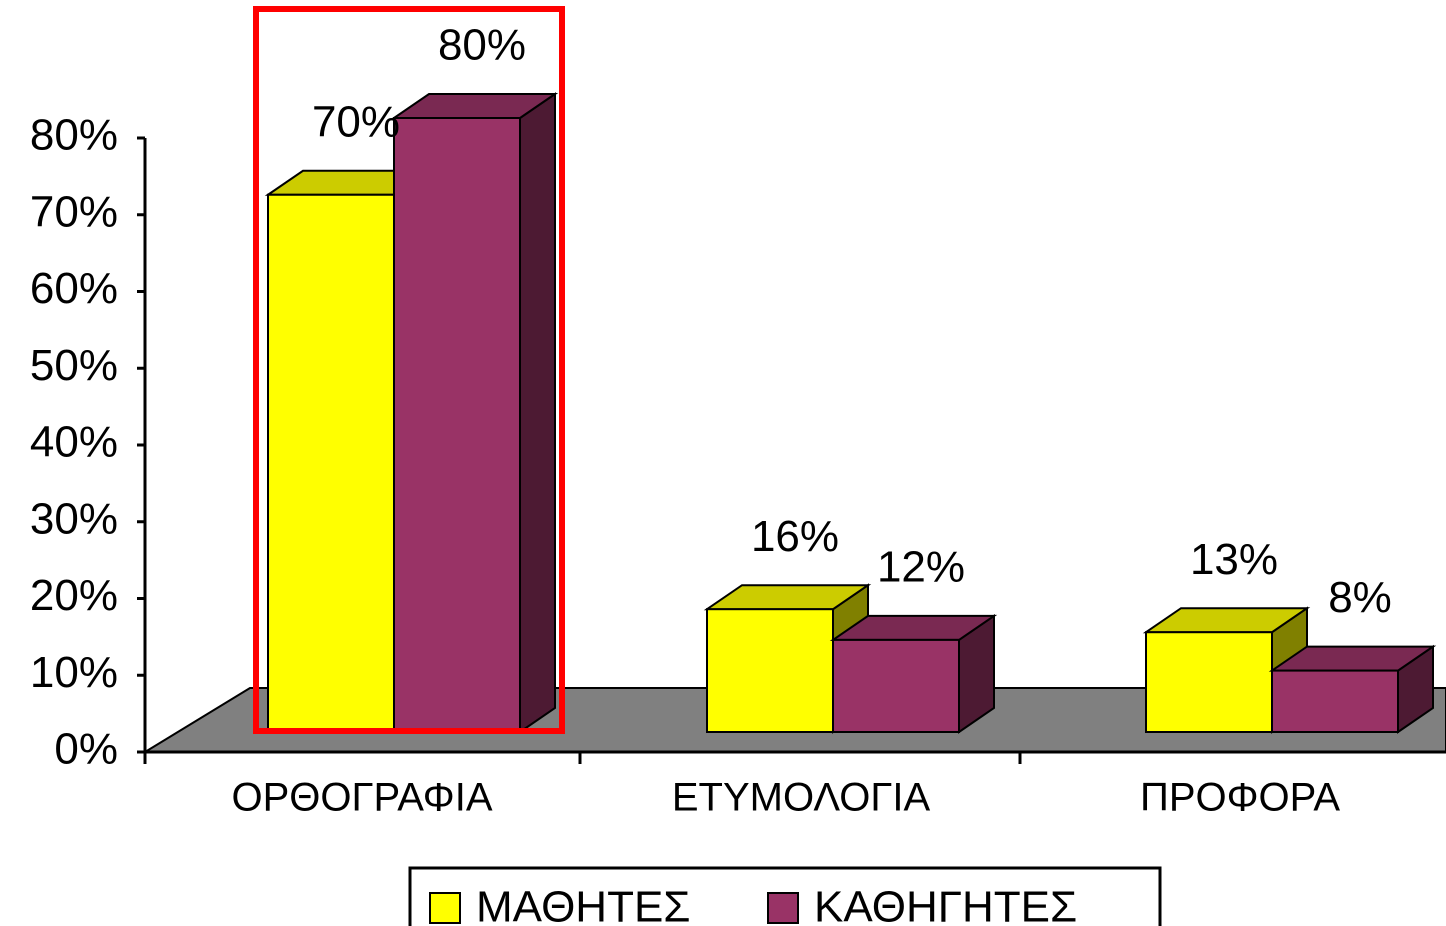 This screenshot has width=1446, height=926. Describe the element at coordinates (921, 567) in the screenshot. I see `value-label: 12%` at that location.